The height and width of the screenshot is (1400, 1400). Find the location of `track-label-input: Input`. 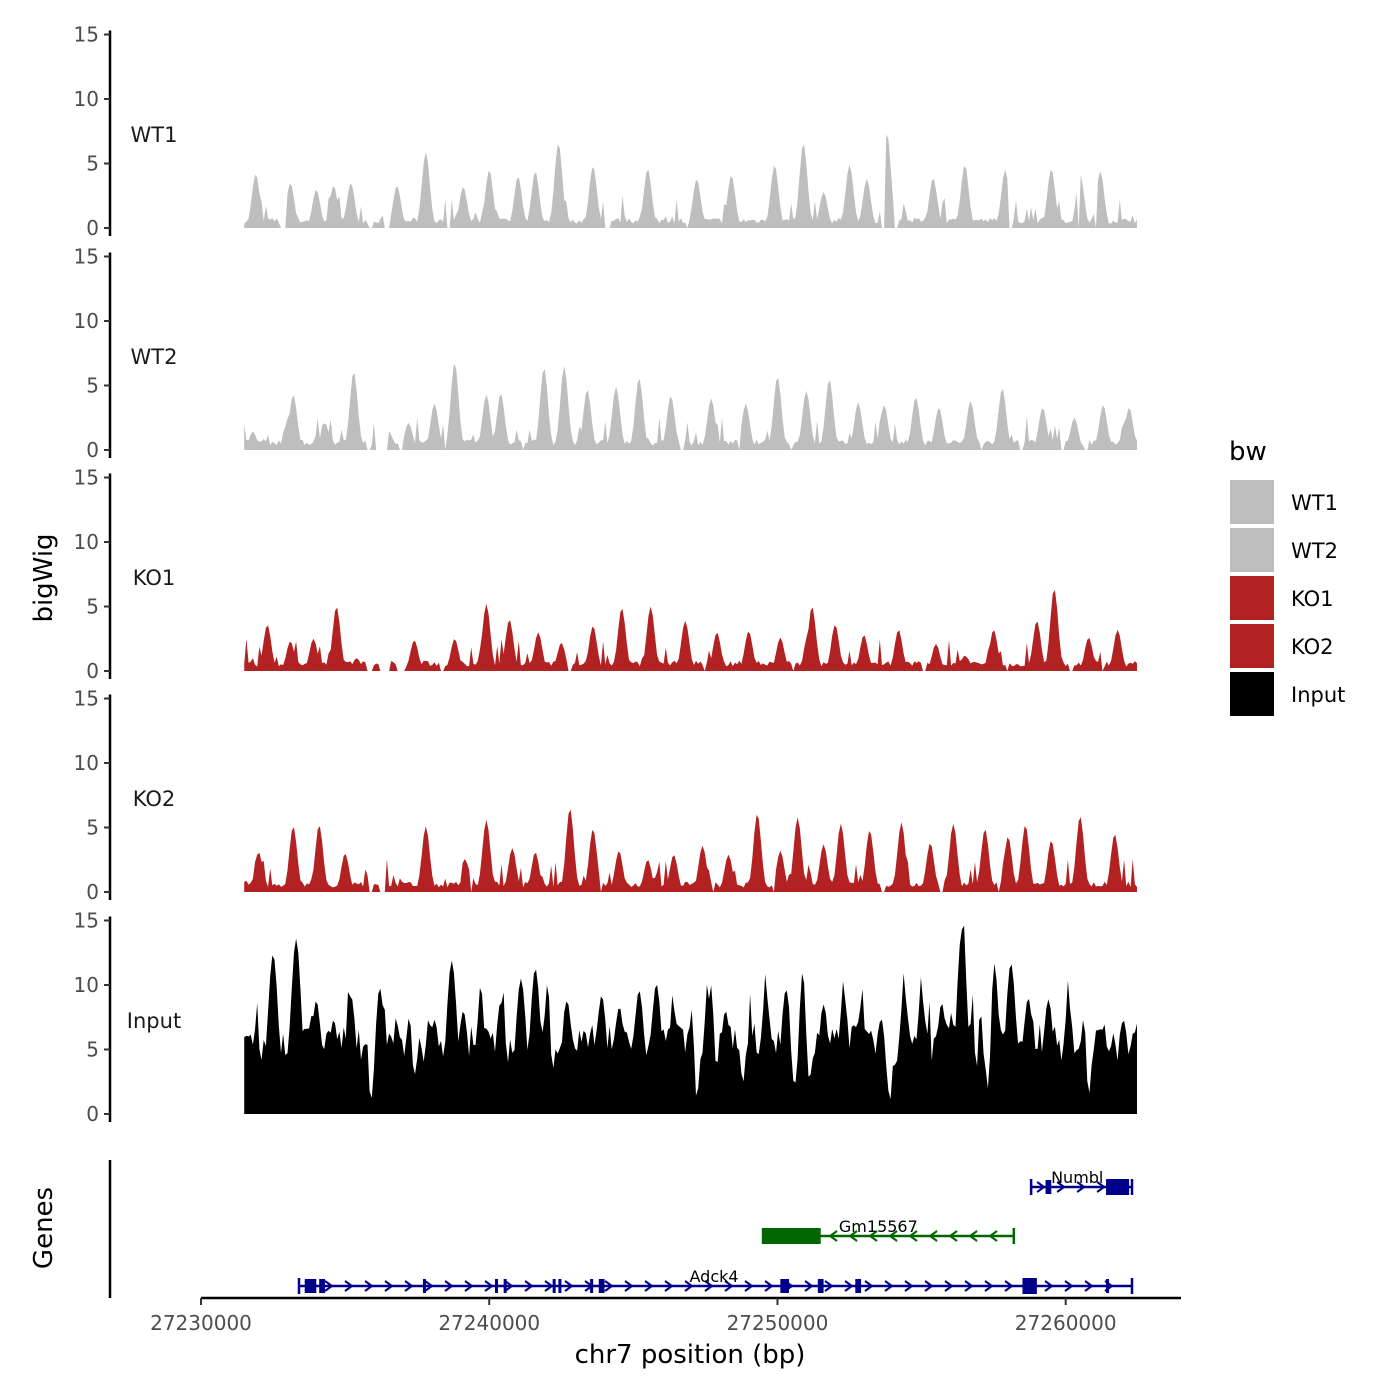

track-label-input: Input is located at coordinates (154, 1021).